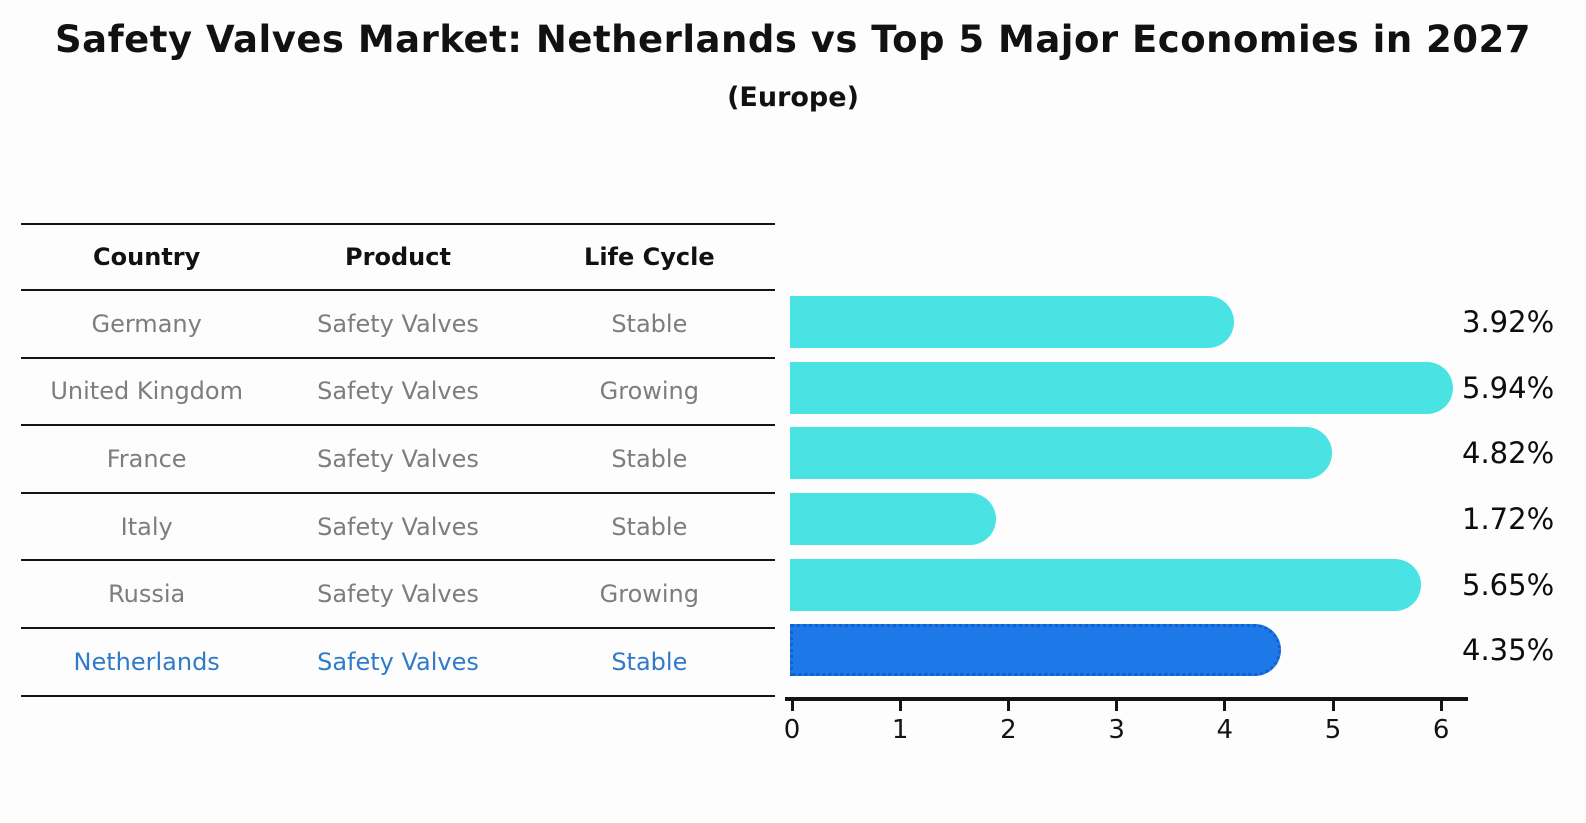  What do you see at coordinates (1116, 730) in the screenshot?
I see `x-axis-tick-label: 3` at bounding box center [1116, 730].